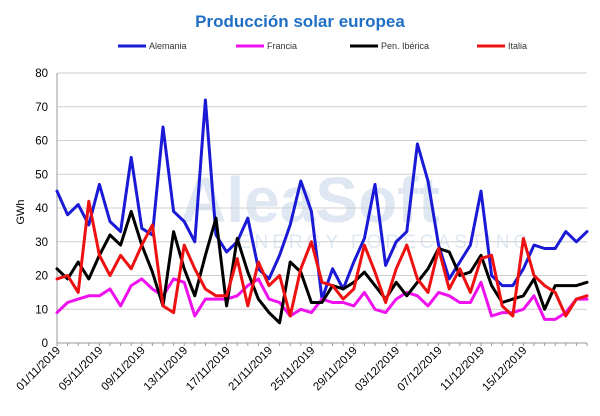  What do you see at coordinates (168, 46) in the screenshot?
I see `legend-label: Alemania` at bounding box center [168, 46].